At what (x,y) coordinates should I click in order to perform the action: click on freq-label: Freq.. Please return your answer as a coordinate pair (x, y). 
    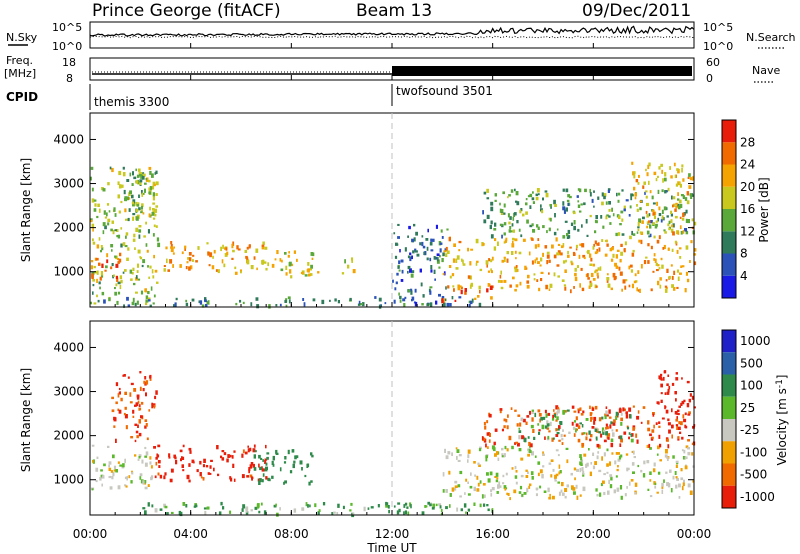
    Looking at the image, I should click on (19, 60).